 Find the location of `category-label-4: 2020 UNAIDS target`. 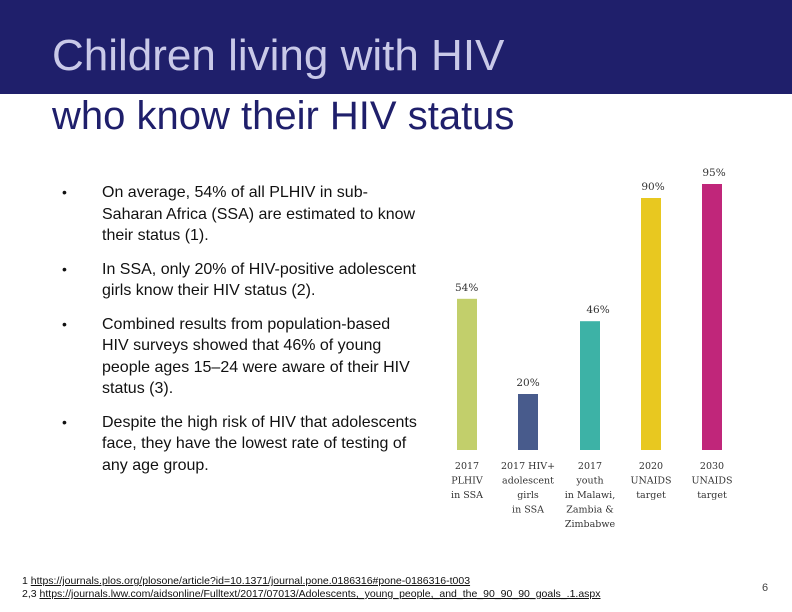

category-label-4: 2020 UNAIDS target is located at coordinates (650, 481).